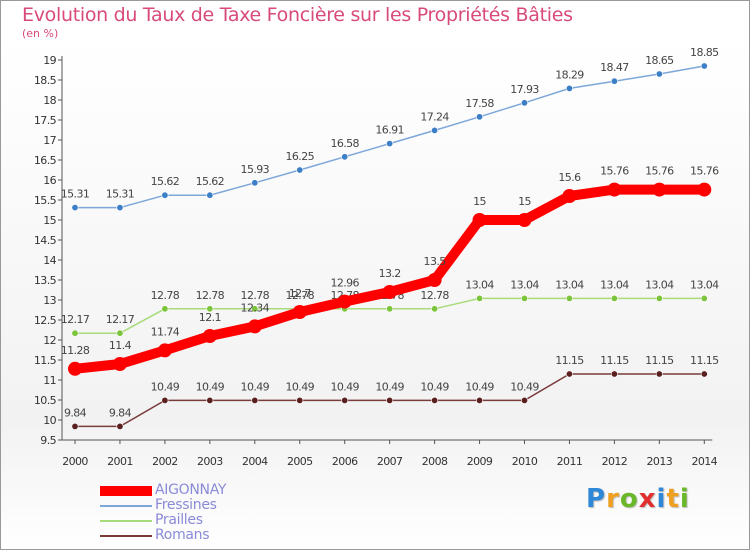  I want to click on y-tick-label: 12.5, so click(45, 320).